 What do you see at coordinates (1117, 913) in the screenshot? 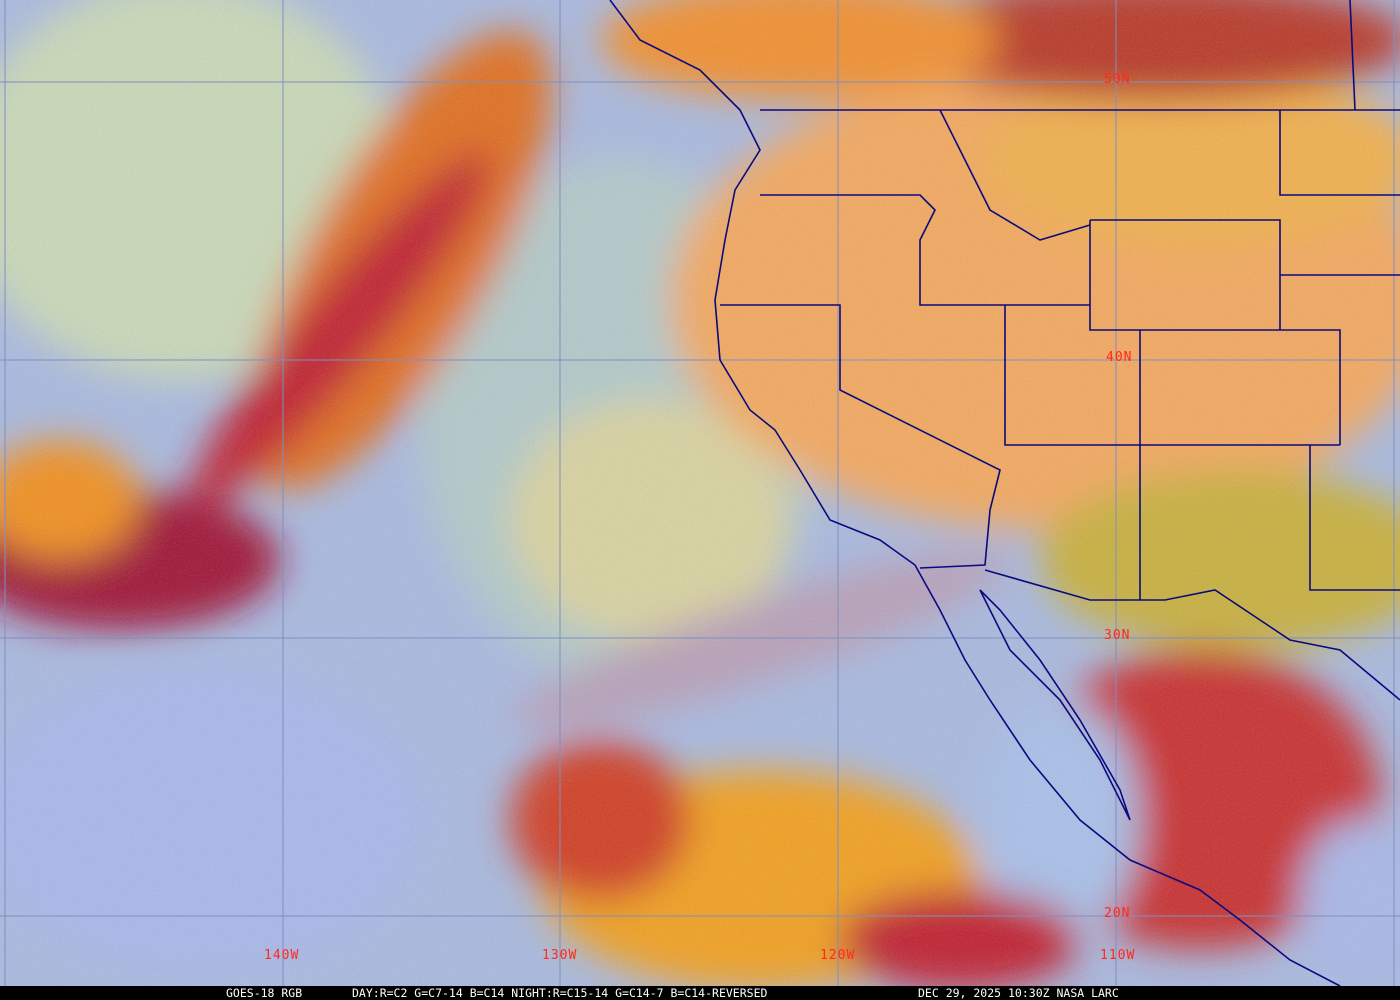
I see `latitude-label-20n: 20N` at bounding box center [1117, 913].